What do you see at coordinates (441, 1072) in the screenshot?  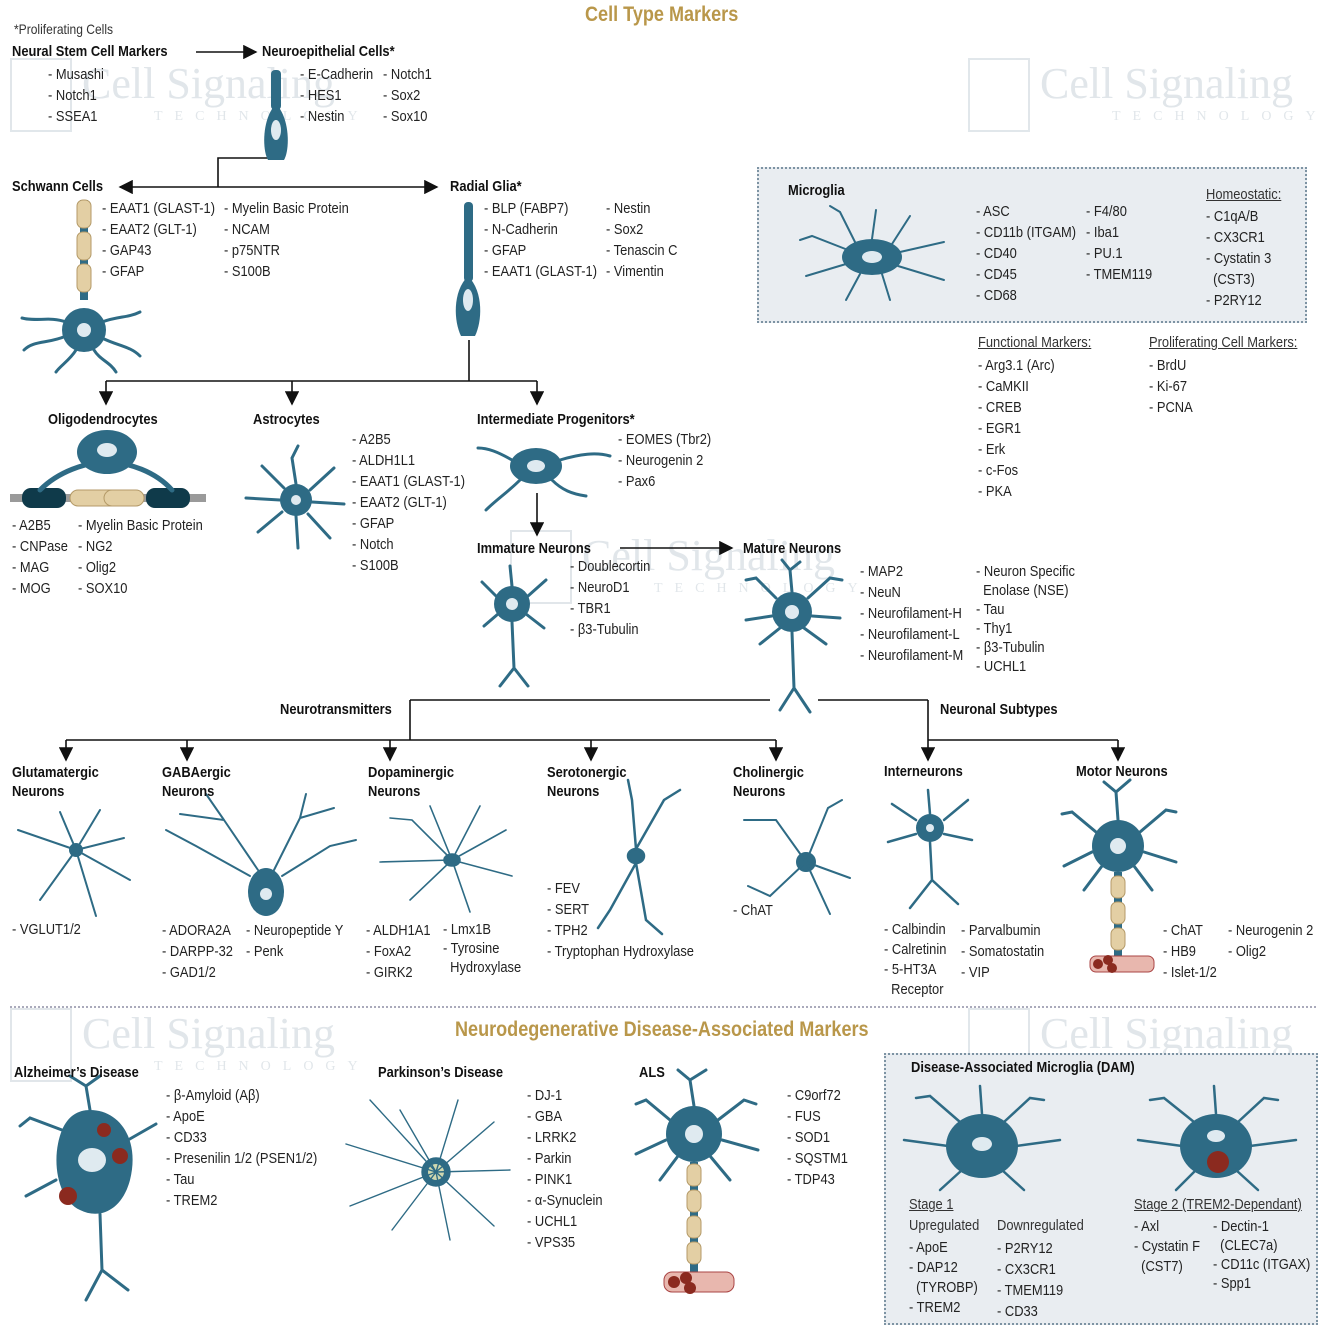 I see `parkinsons-title: Parkinson’s Disease` at bounding box center [441, 1072].